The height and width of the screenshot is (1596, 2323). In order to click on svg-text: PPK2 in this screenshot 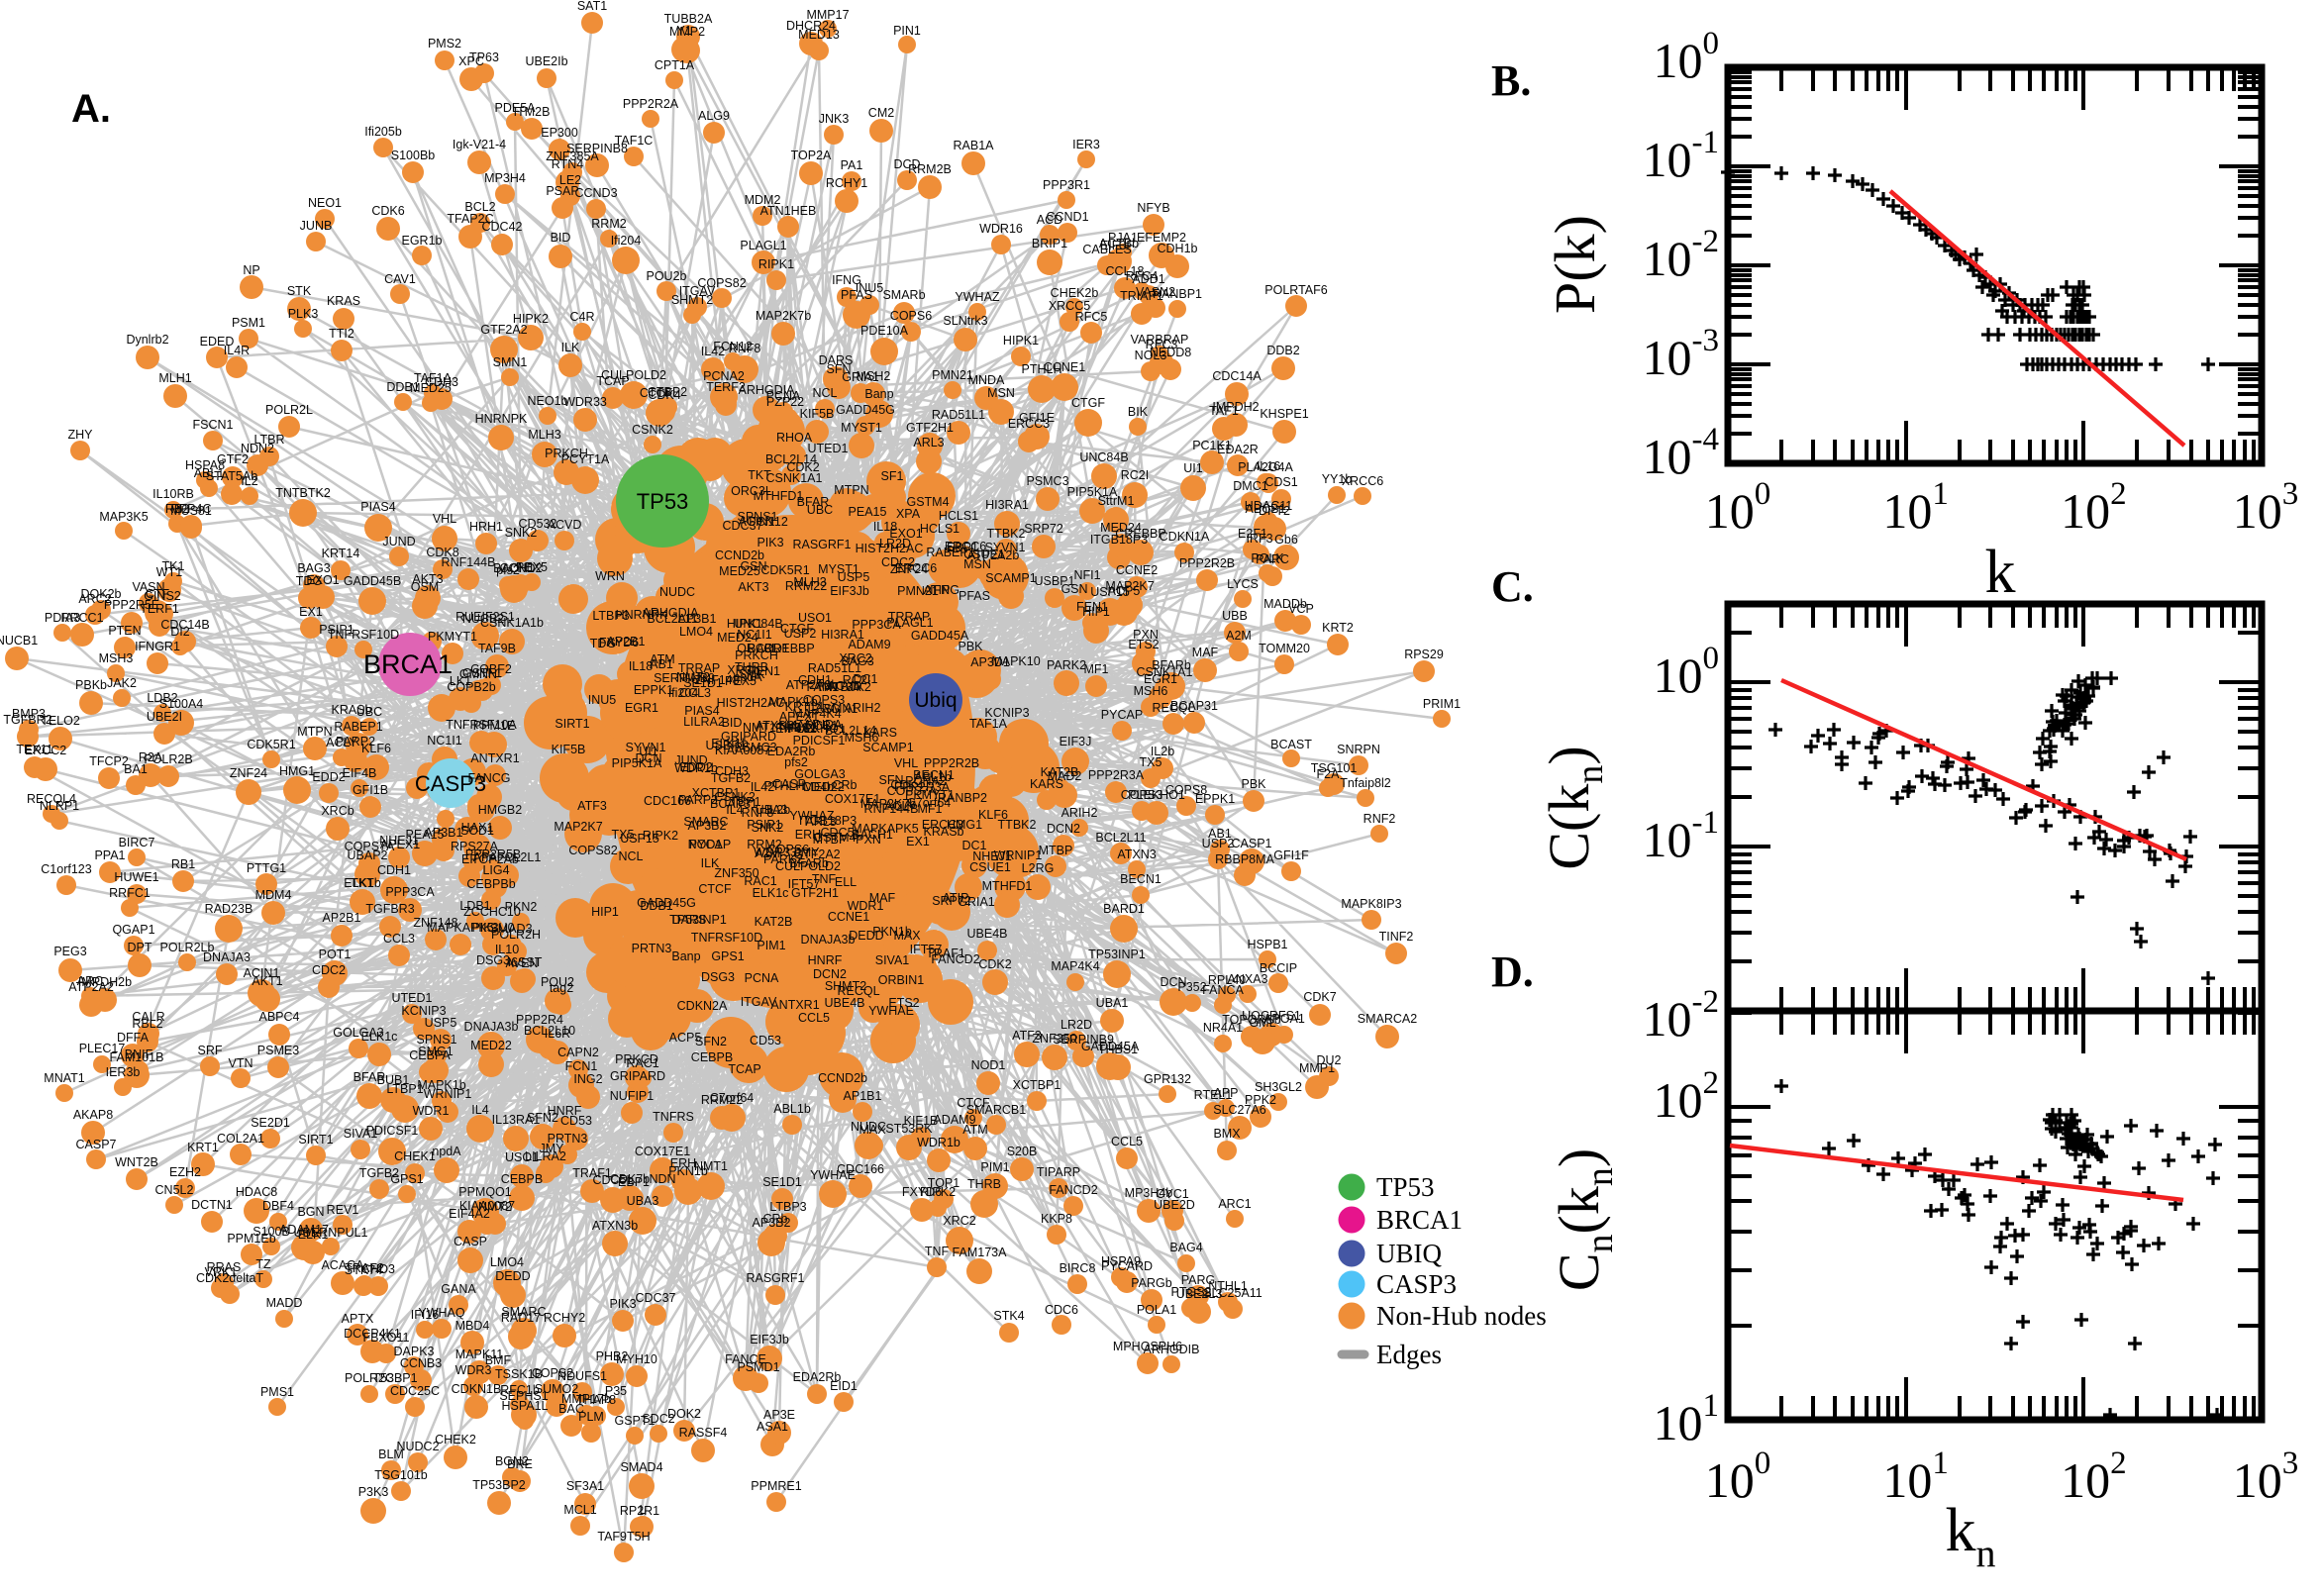, I will do `click(1260, 1100)`.